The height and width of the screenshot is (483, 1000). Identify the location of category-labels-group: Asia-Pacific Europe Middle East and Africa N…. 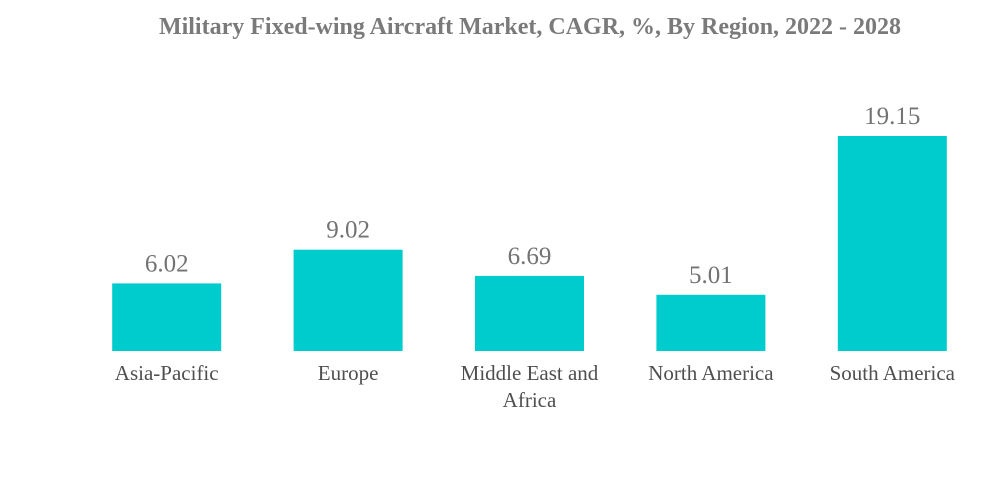
(535, 386).